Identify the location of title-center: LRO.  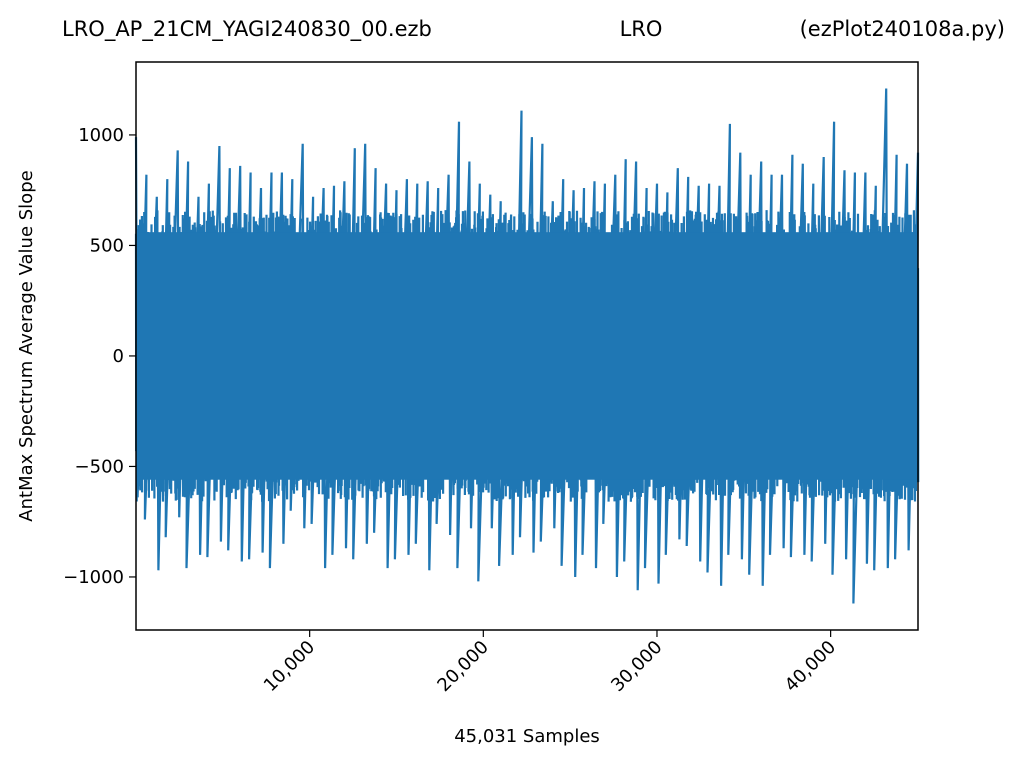
(641, 29).